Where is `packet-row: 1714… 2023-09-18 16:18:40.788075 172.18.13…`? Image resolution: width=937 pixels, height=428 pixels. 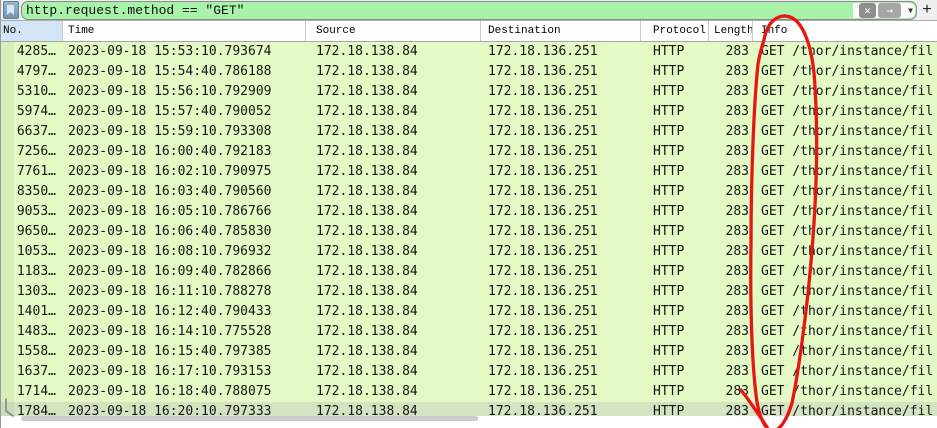
packet-row: 1714… 2023-09-18 16:18:40.788075 172.18.13… is located at coordinates (469, 392).